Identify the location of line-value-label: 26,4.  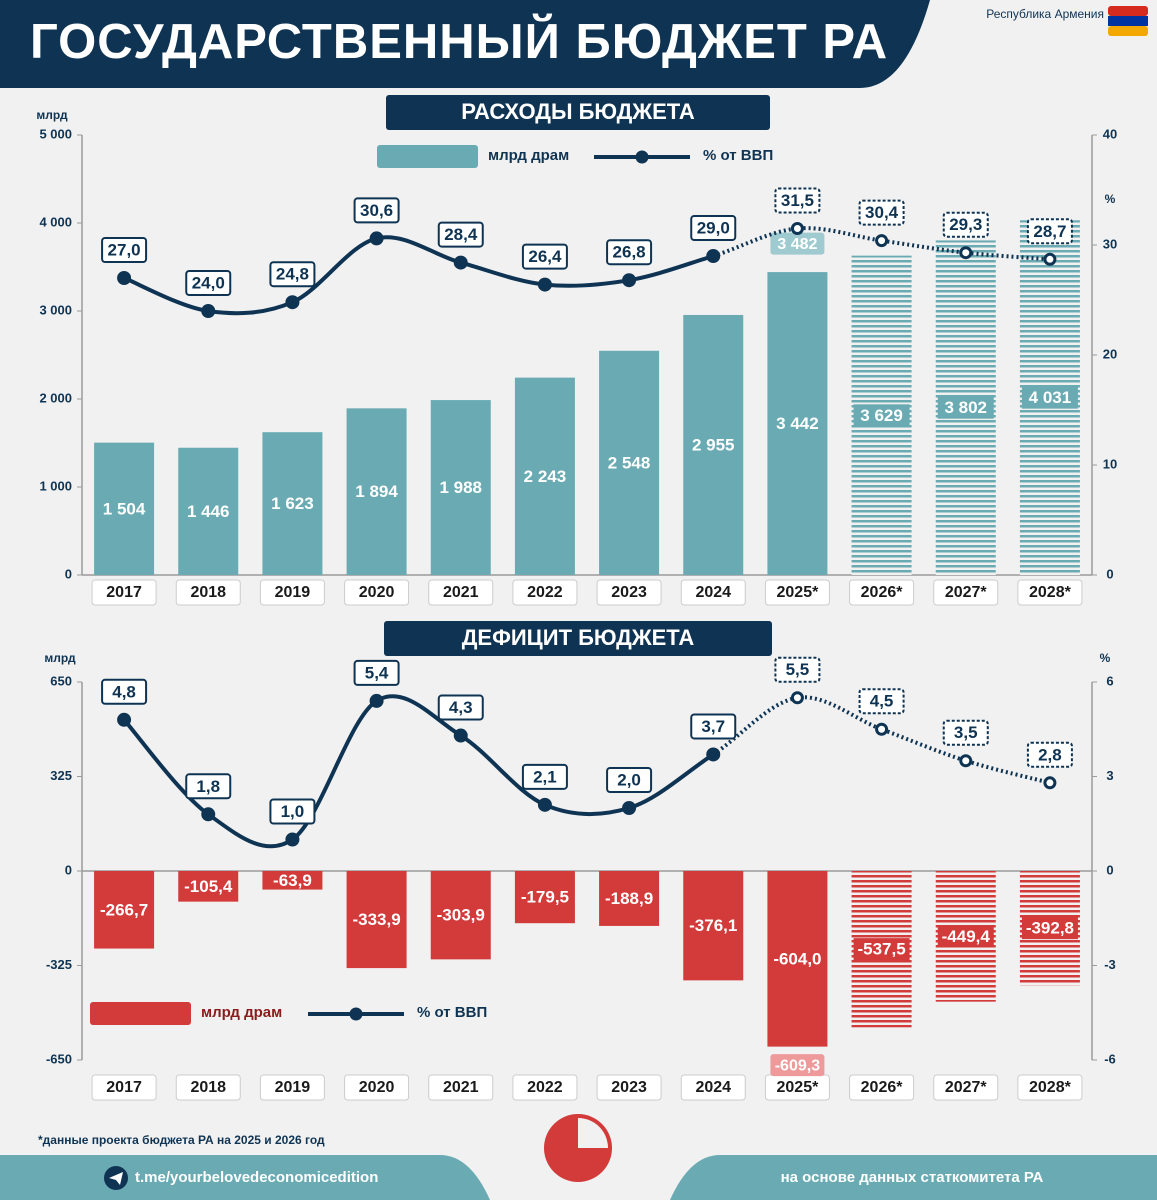
(545, 256).